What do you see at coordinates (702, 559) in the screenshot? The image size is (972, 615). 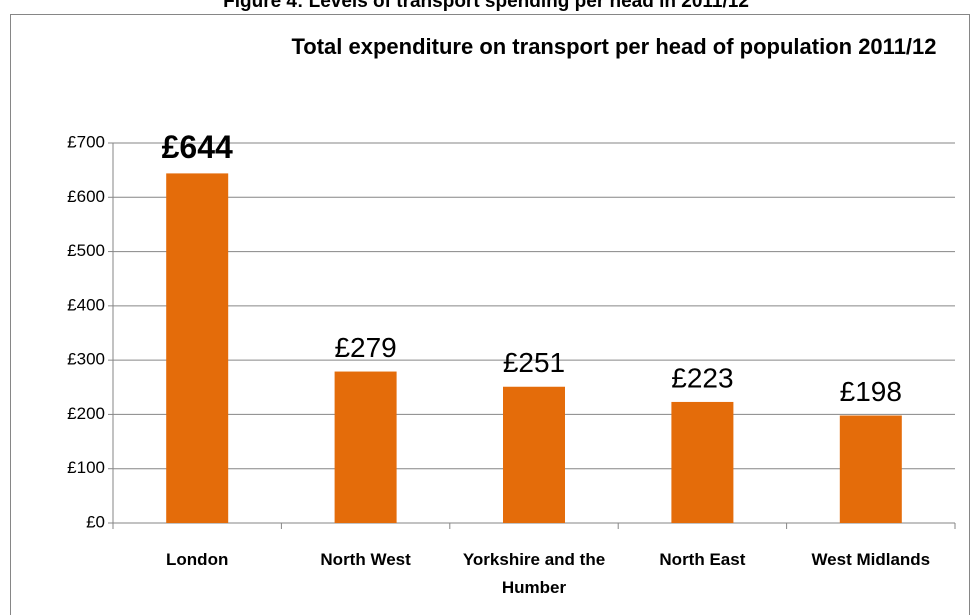 I see `x-tick-label: North East` at bounding box center [702, 559].